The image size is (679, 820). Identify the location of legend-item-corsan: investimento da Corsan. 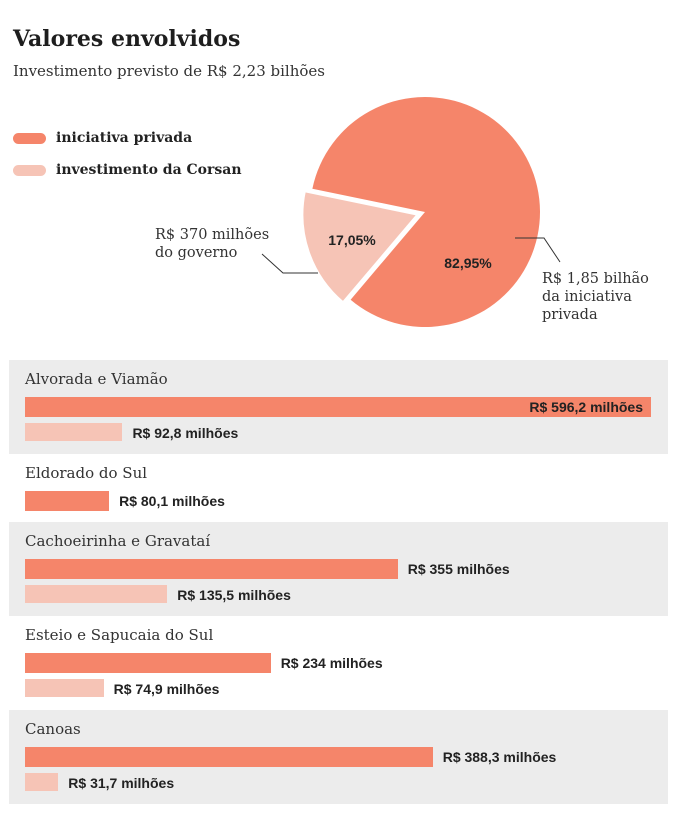
(127, 170).